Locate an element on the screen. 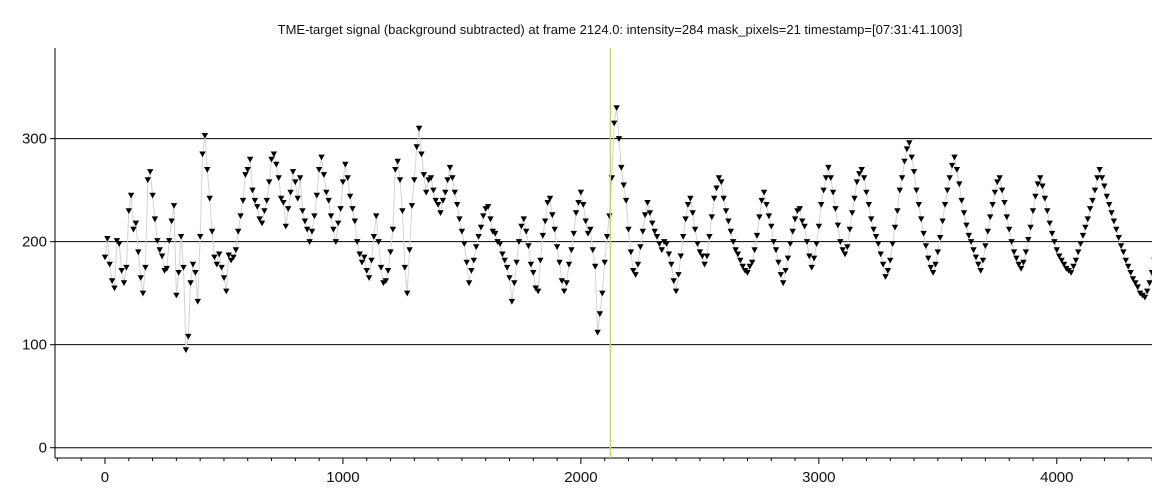 This screenshot has height=504, width=1152. y-tick-label: 0 is located at coordinates (43, 448).